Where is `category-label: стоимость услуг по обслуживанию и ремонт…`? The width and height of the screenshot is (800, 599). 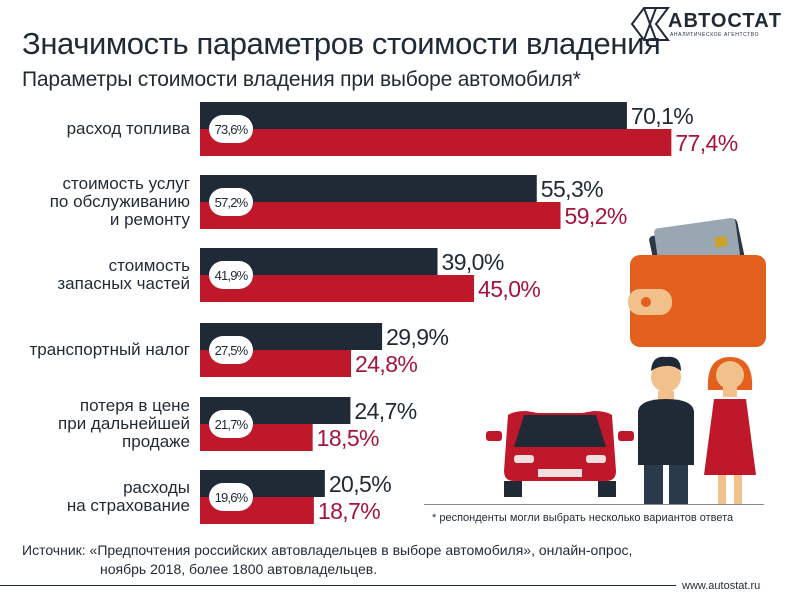
category-label: стоимость услуг по обслуживанию и ремонт… is located at coordinates (119, 201).